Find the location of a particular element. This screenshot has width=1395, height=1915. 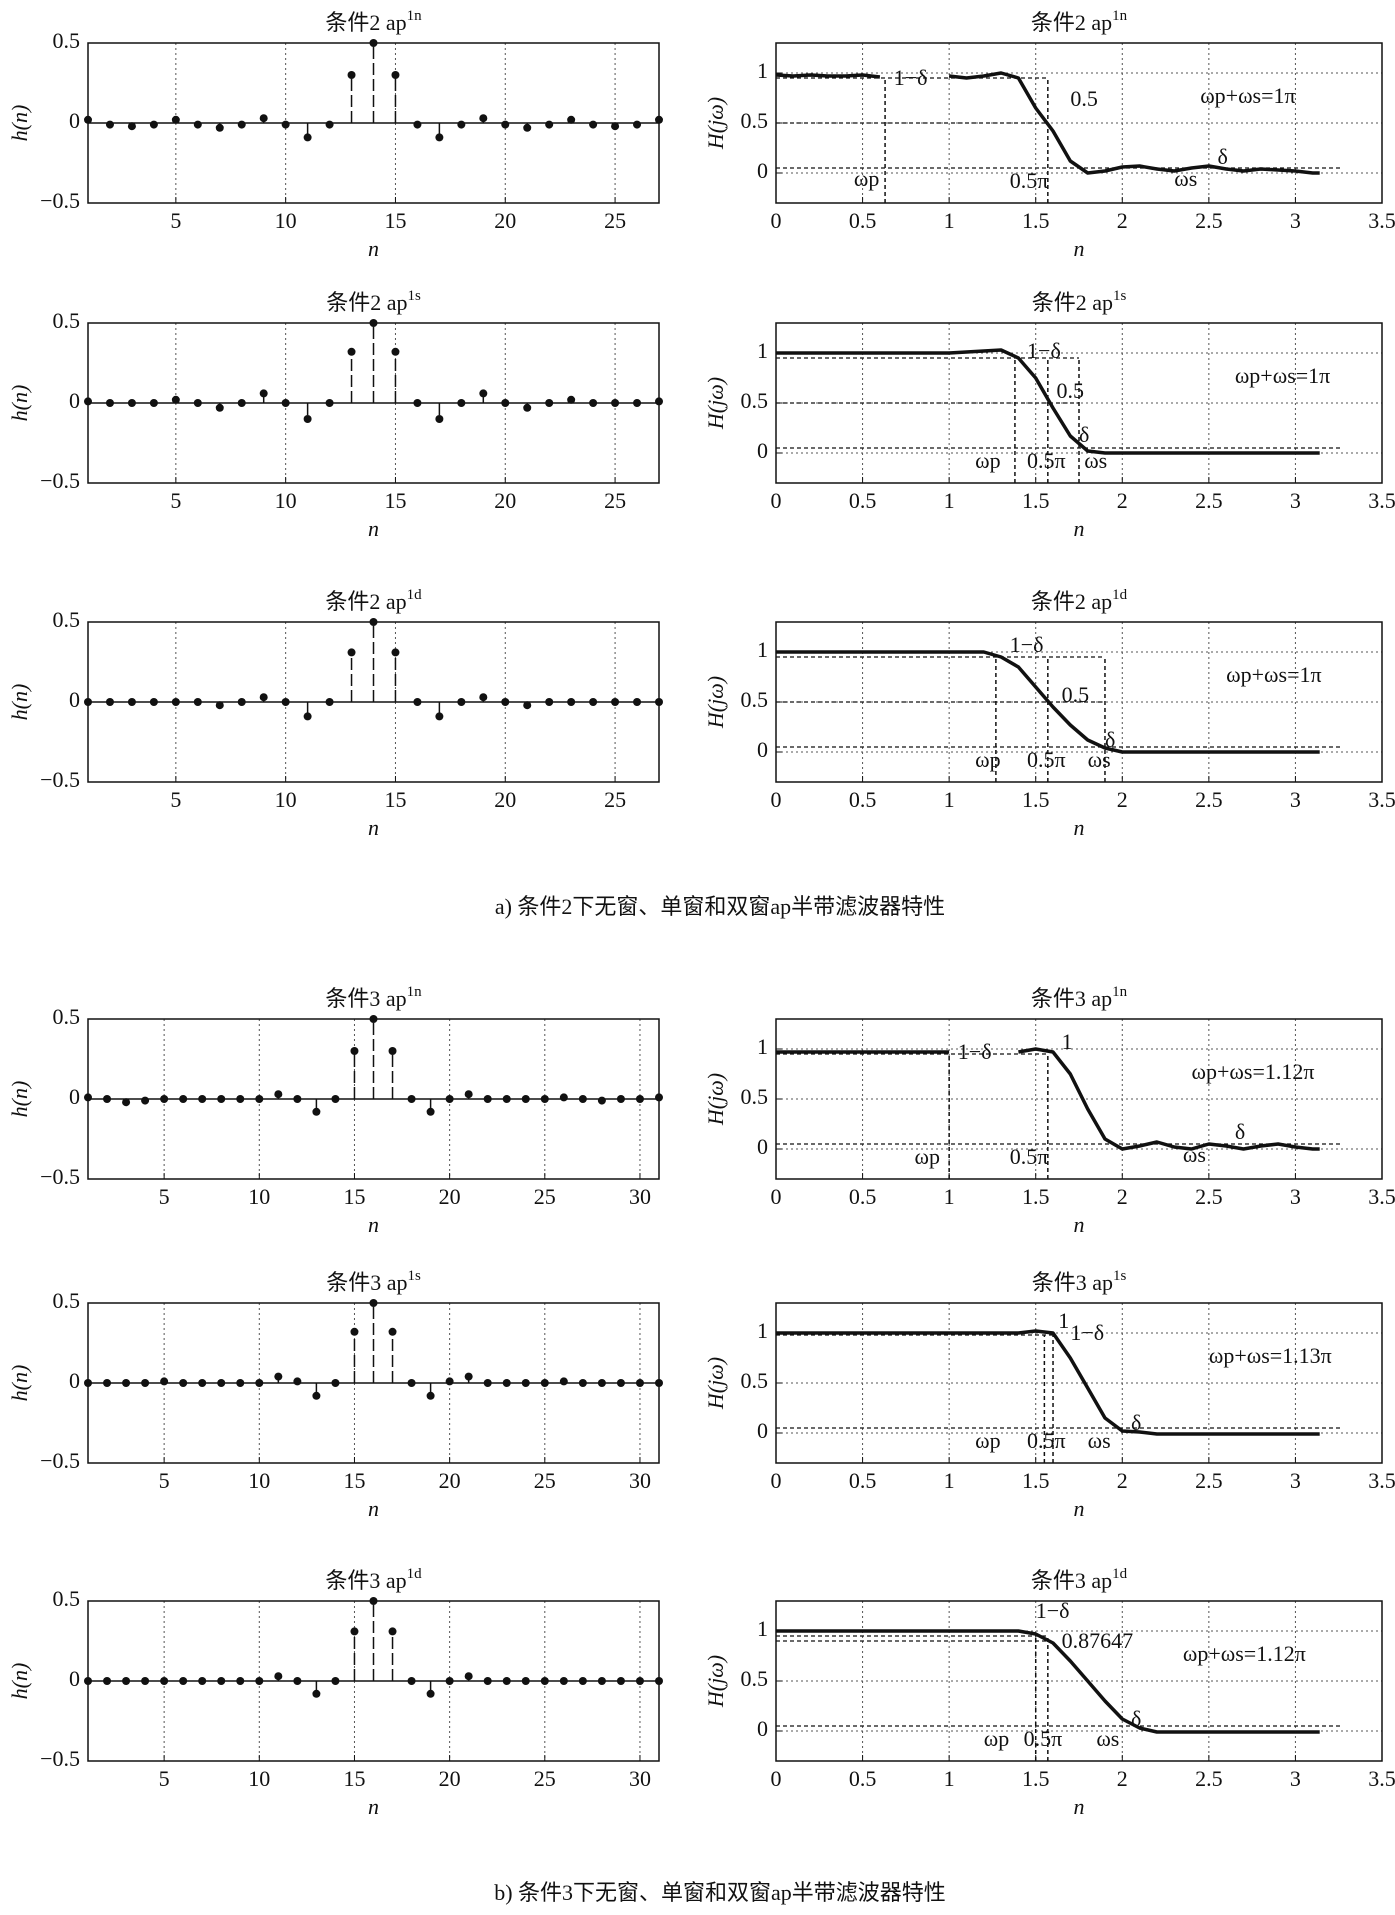

x-tick-label: 2 is located at coordinates (1122, 500).